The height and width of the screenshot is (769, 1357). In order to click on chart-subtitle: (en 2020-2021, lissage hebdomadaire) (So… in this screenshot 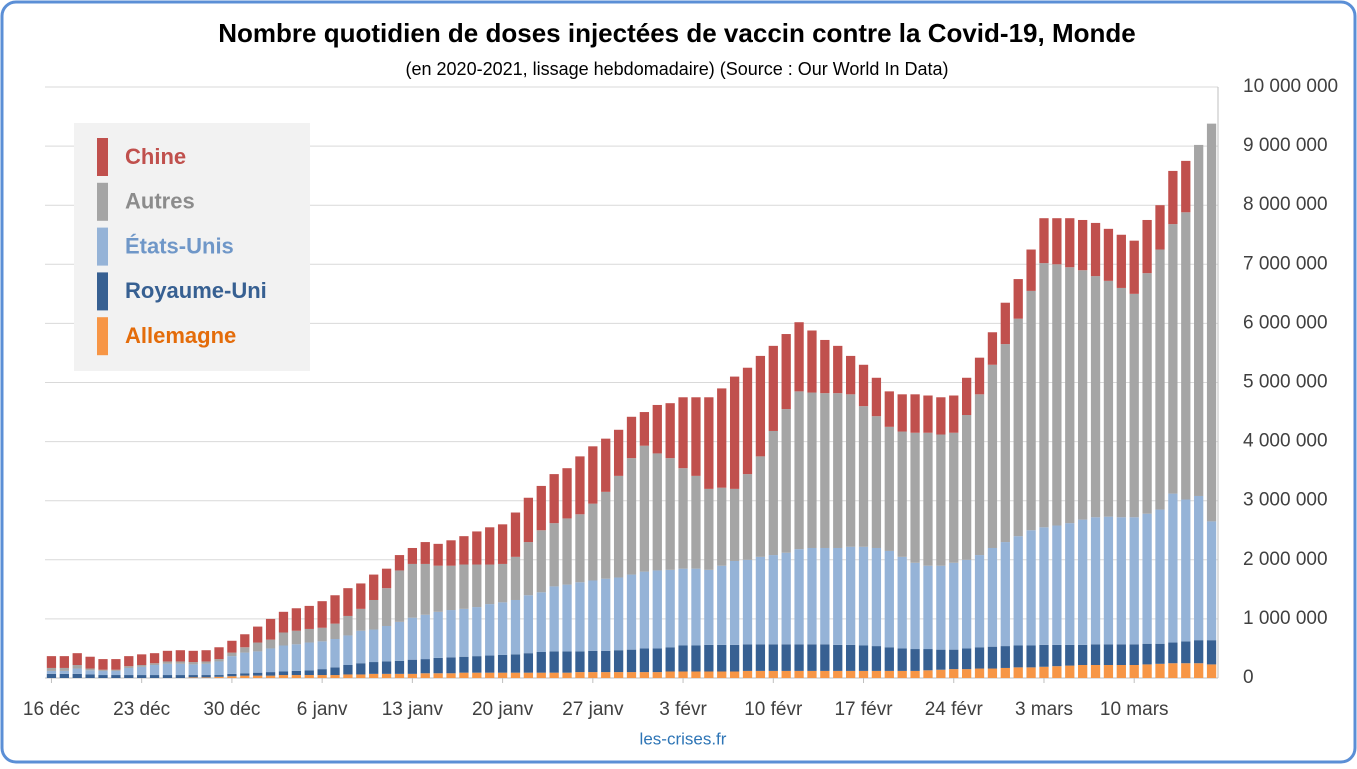, I will do `click(677, 69)`.